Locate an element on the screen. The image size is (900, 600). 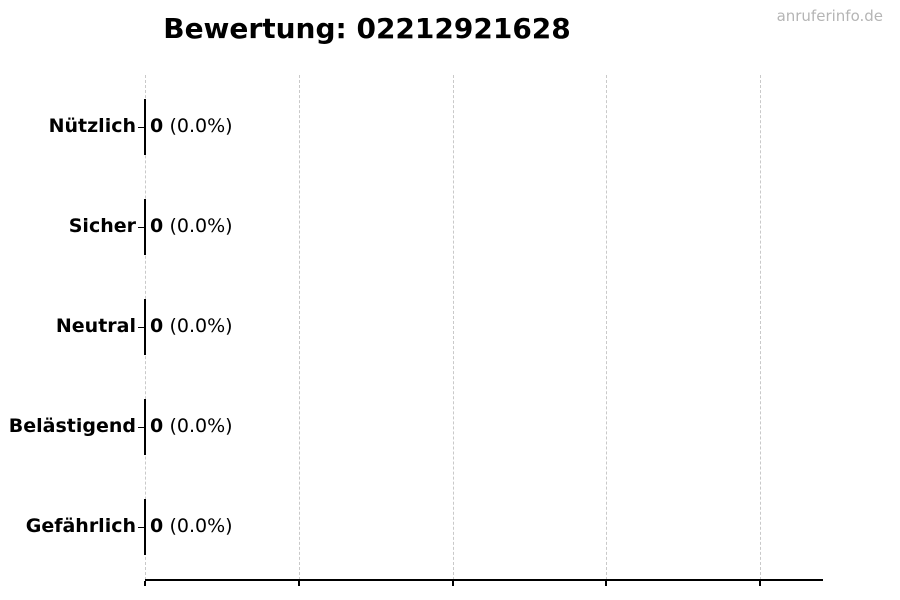
category-label: Belästigend is located at coordinates (72, 426).